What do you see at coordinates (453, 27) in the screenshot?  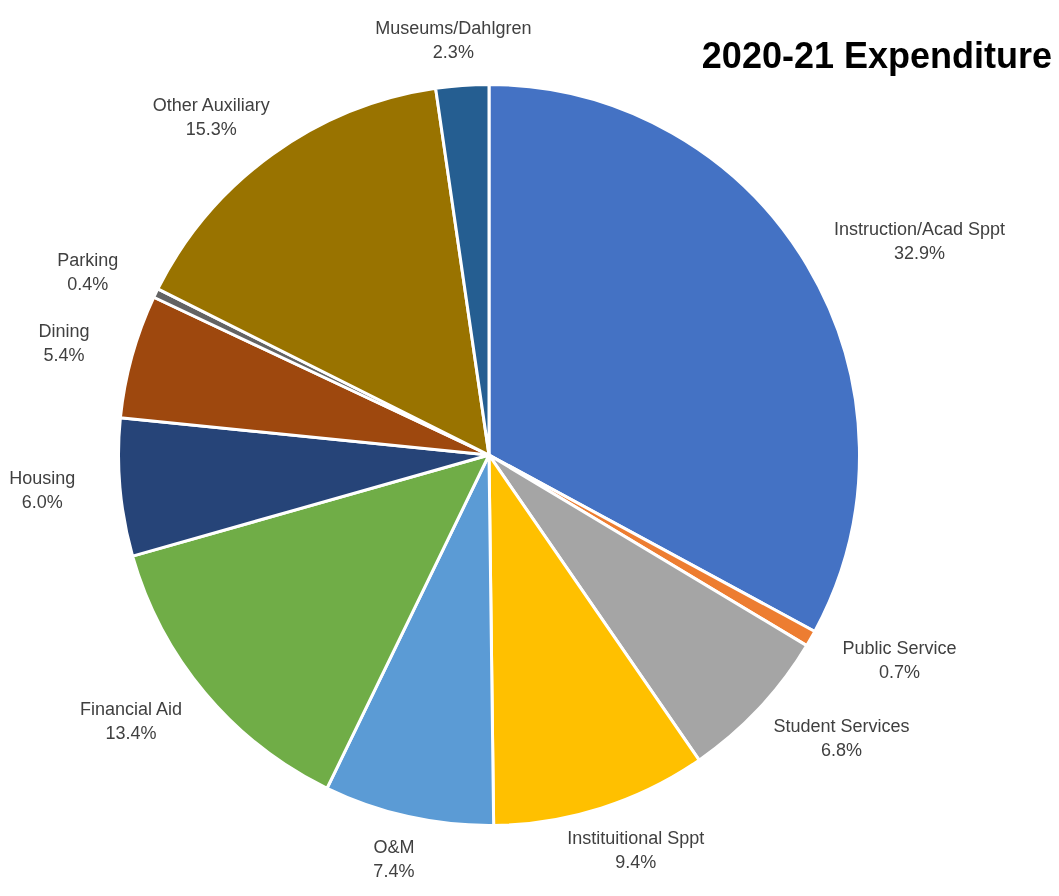 I see `slice-label: Museums/Dahlgren` at bounding box center [453, 27].